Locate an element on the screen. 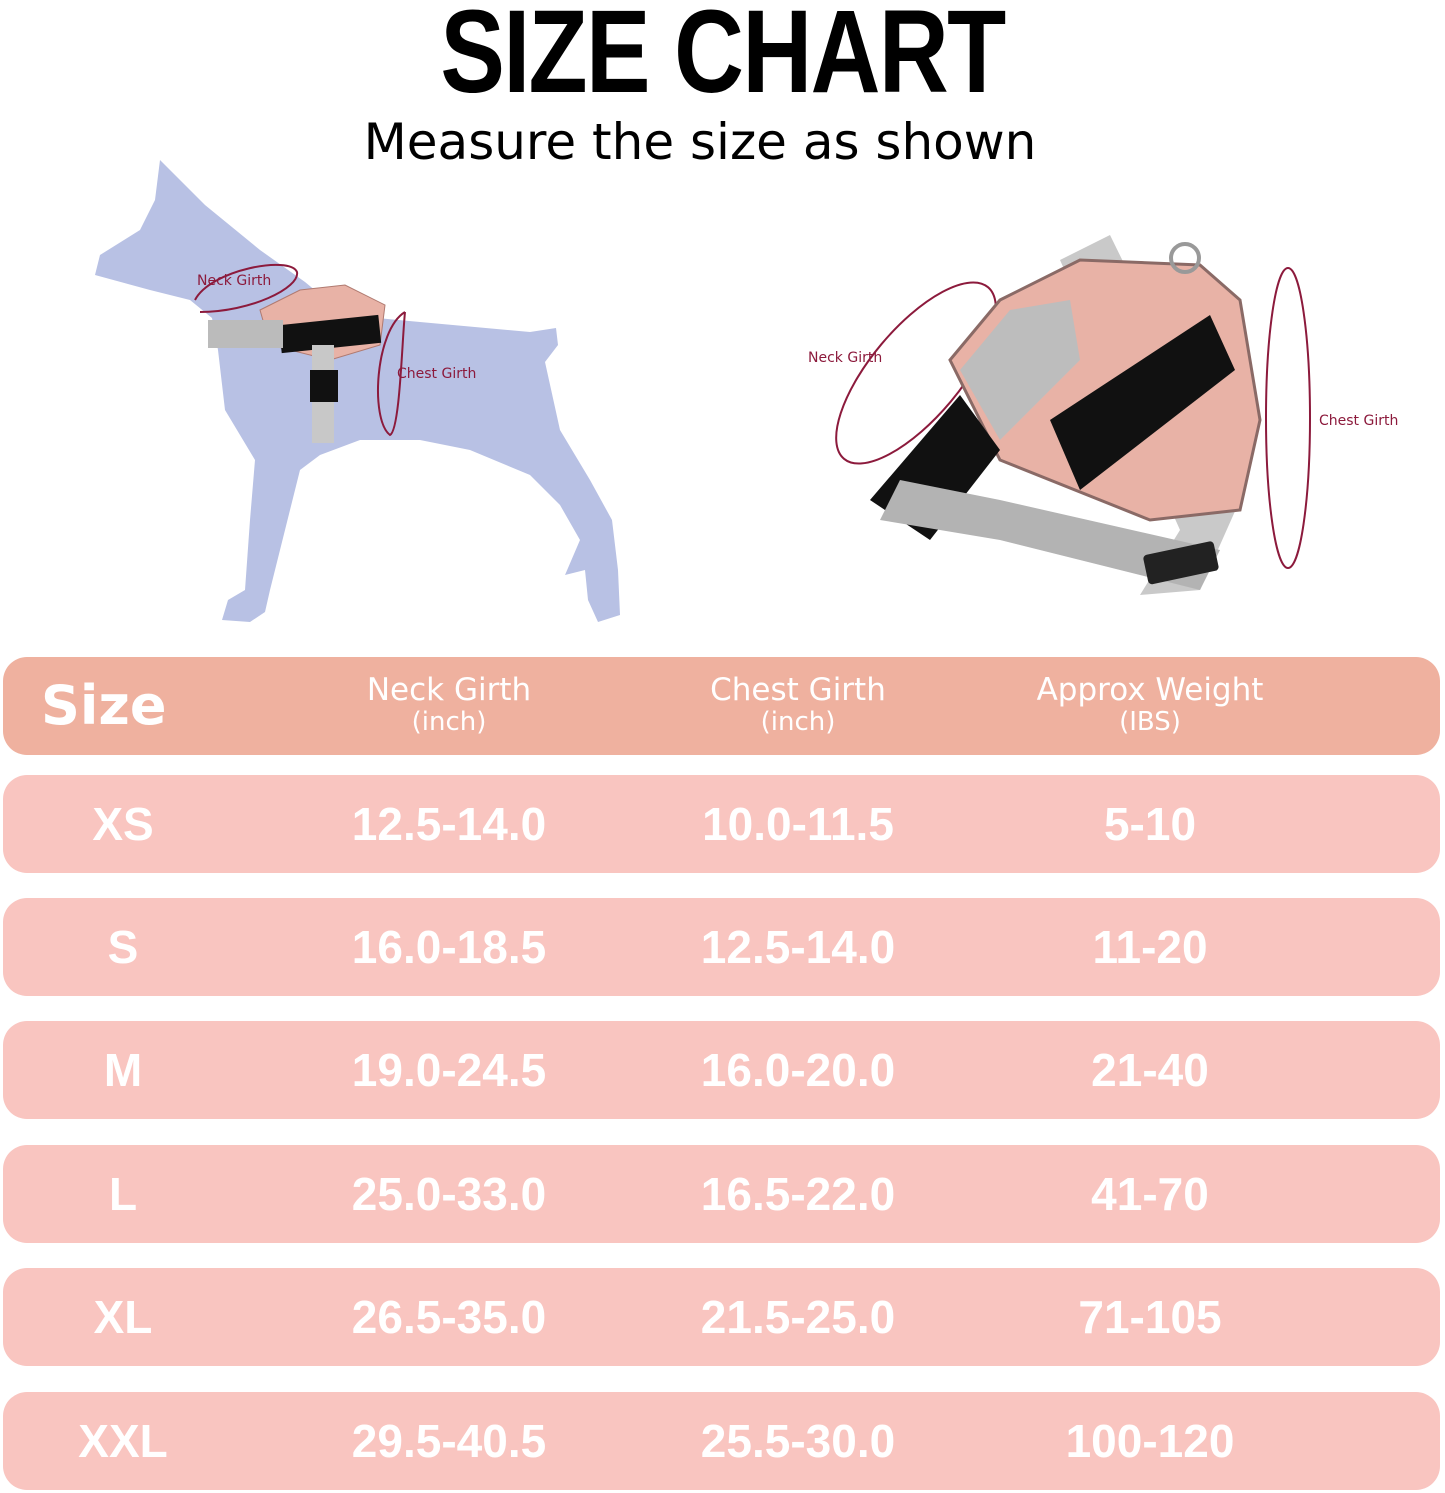 The image size is (1445, 1493). table-row: L 25.0-33.0 16.5-22.0 41-70 is located at coordinates (721, 1194).